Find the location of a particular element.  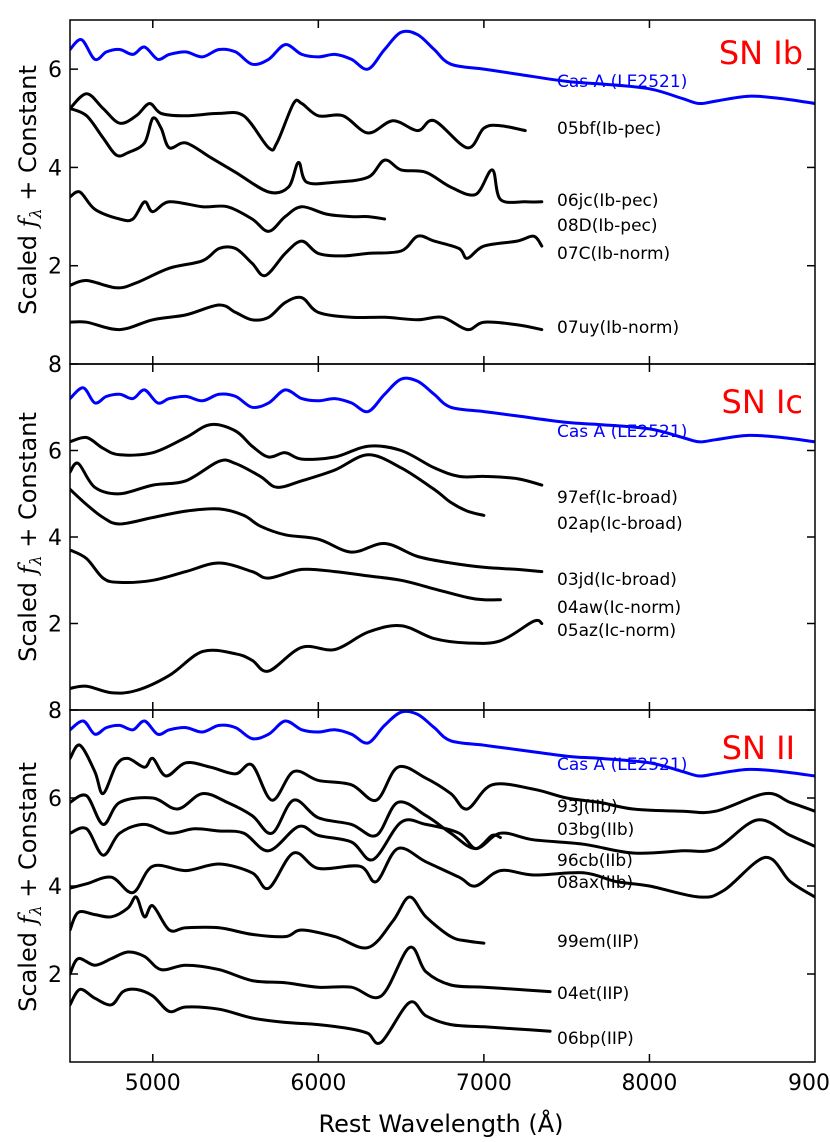

series-line-04aw-ic-norm- is located at coordinates (286, 575).